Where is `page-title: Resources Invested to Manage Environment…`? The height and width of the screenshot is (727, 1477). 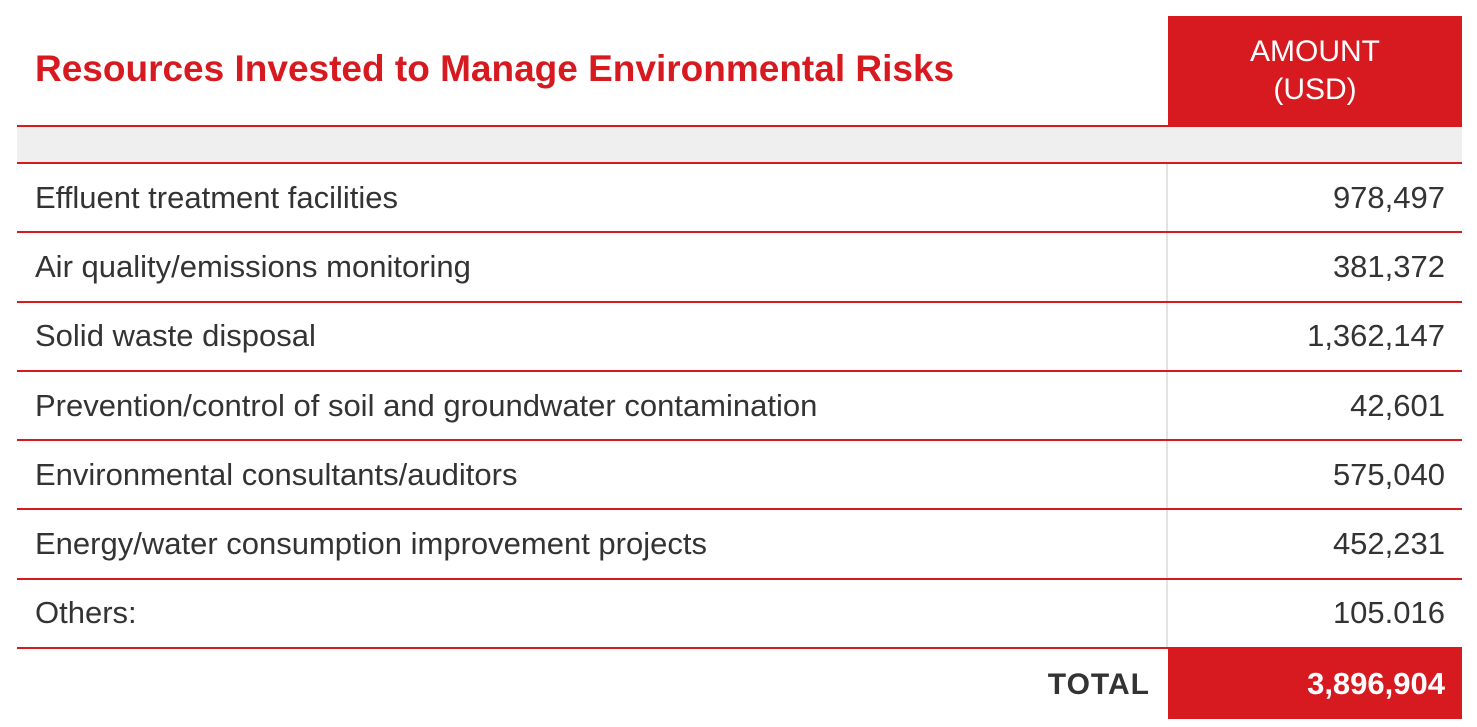
page-title: Resources Invested to Manage Environment… is located at coordinates (495, 68).